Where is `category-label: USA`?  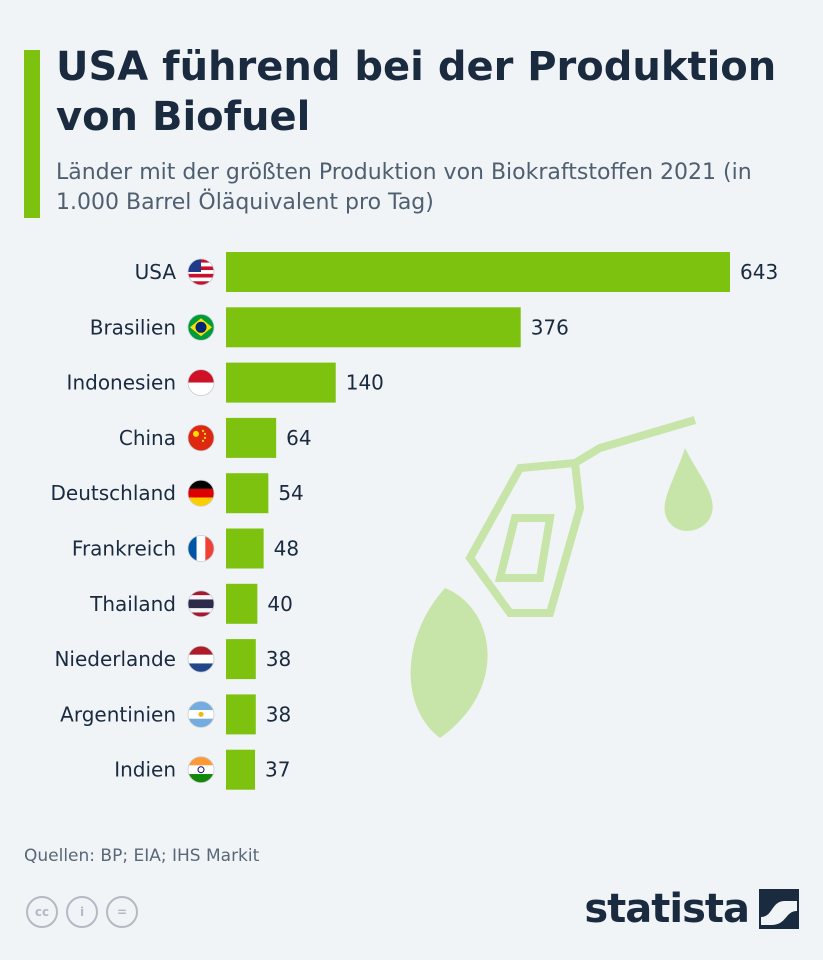 category-label: USA is located at coordinates (156, 272).